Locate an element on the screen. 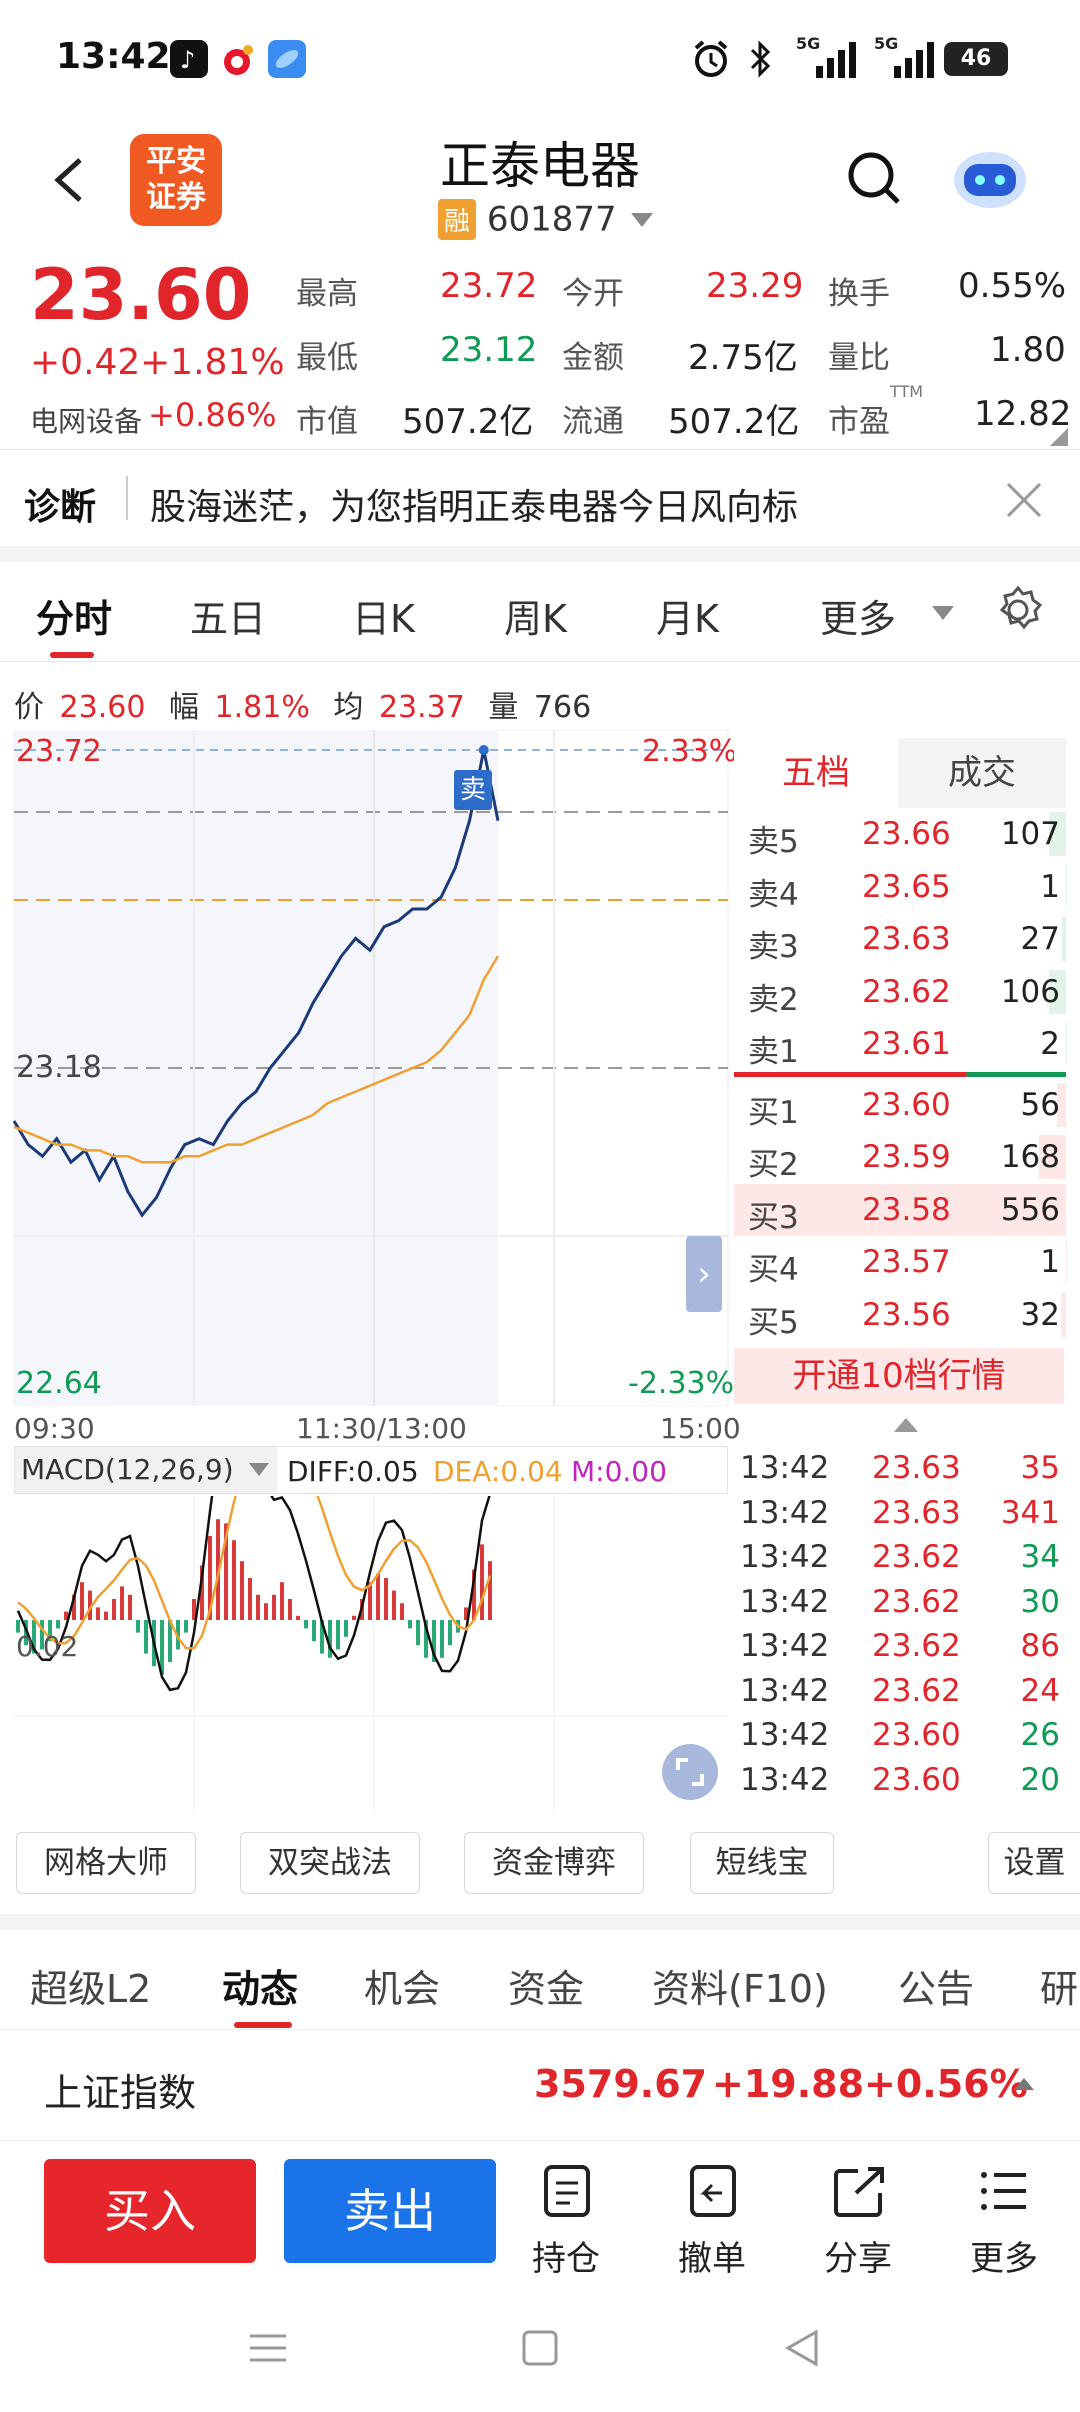  tab-five-day: 五日 is located at coordinates (228, 619).